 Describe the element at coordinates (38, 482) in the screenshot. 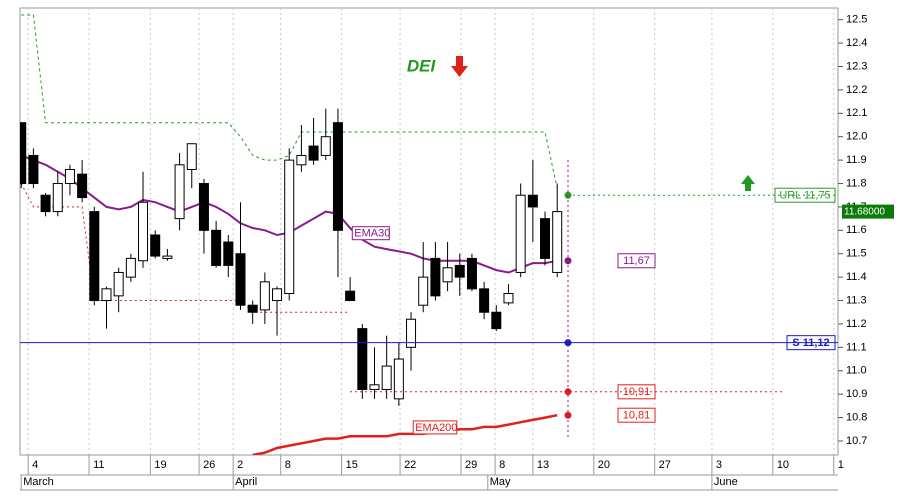

I see `month-label: March` at that location.